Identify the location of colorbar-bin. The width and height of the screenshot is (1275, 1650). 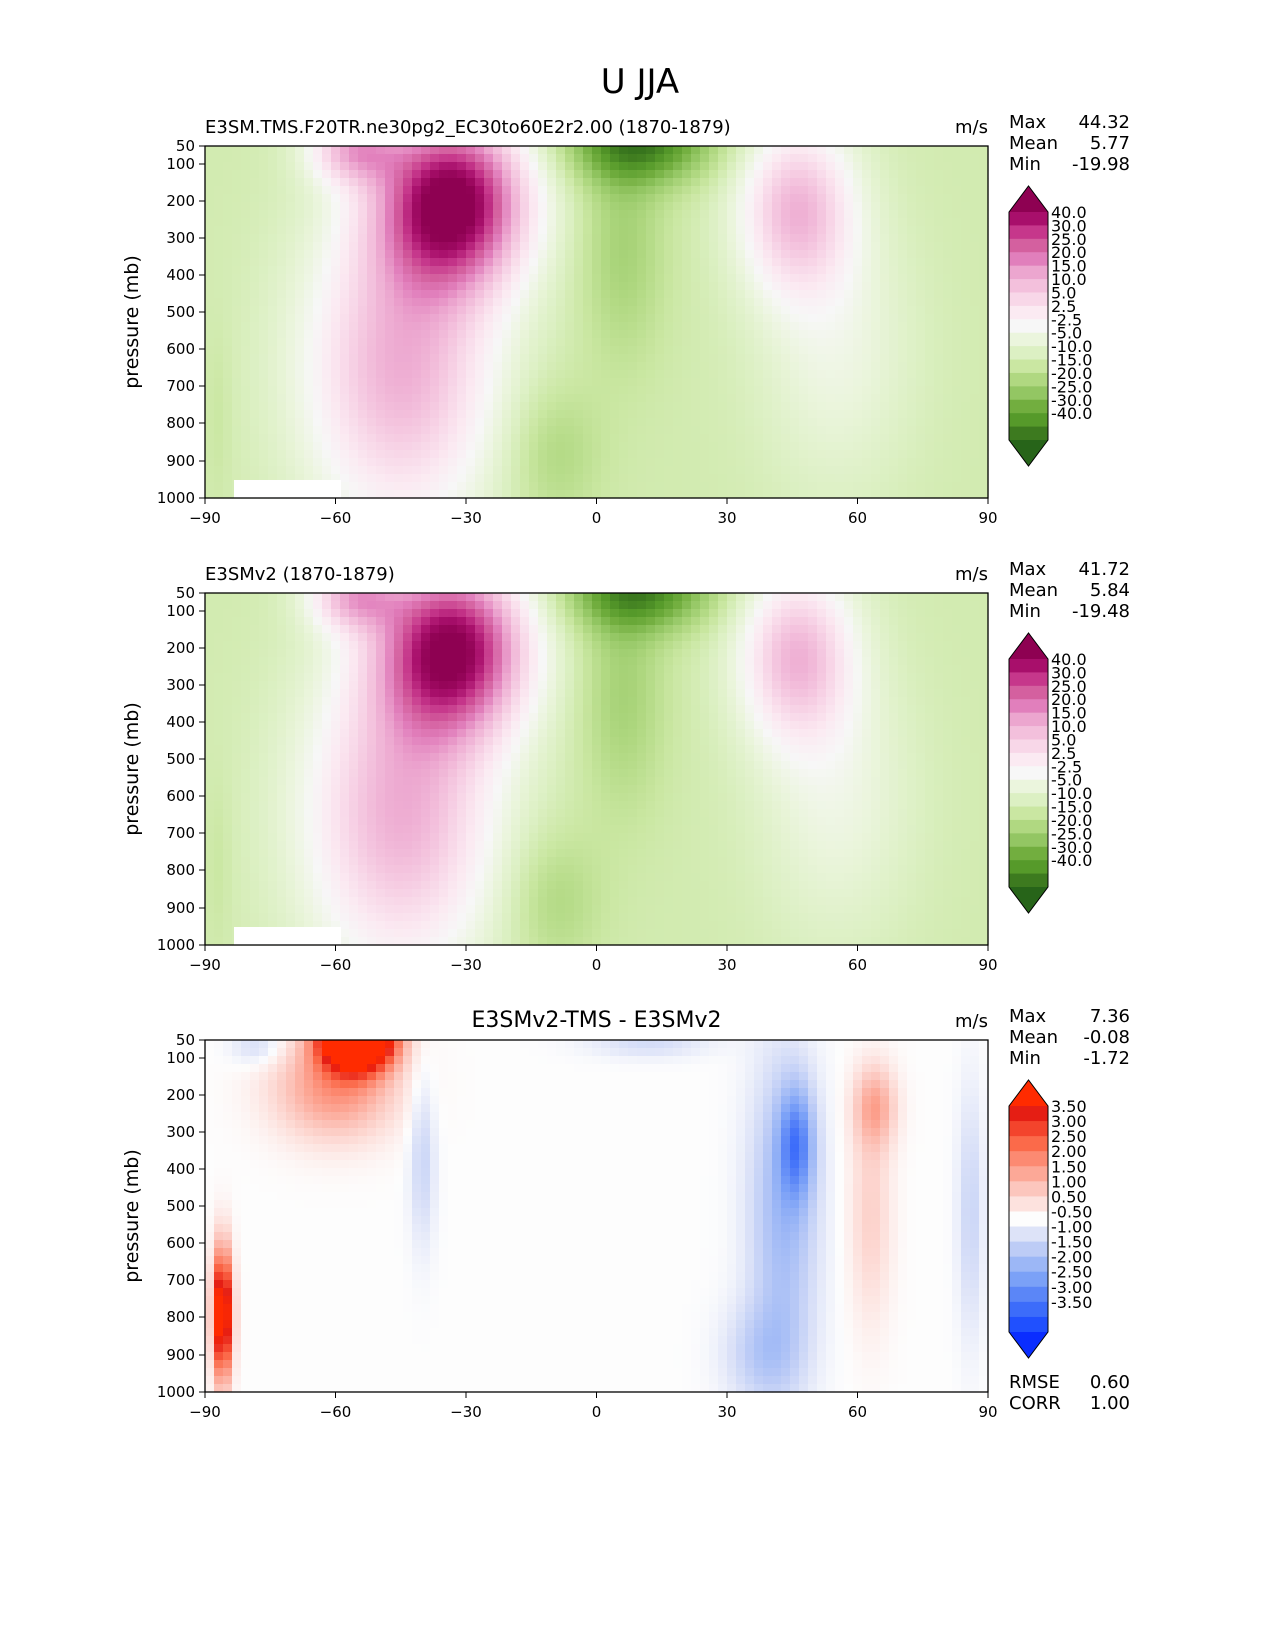
(1028, 406).